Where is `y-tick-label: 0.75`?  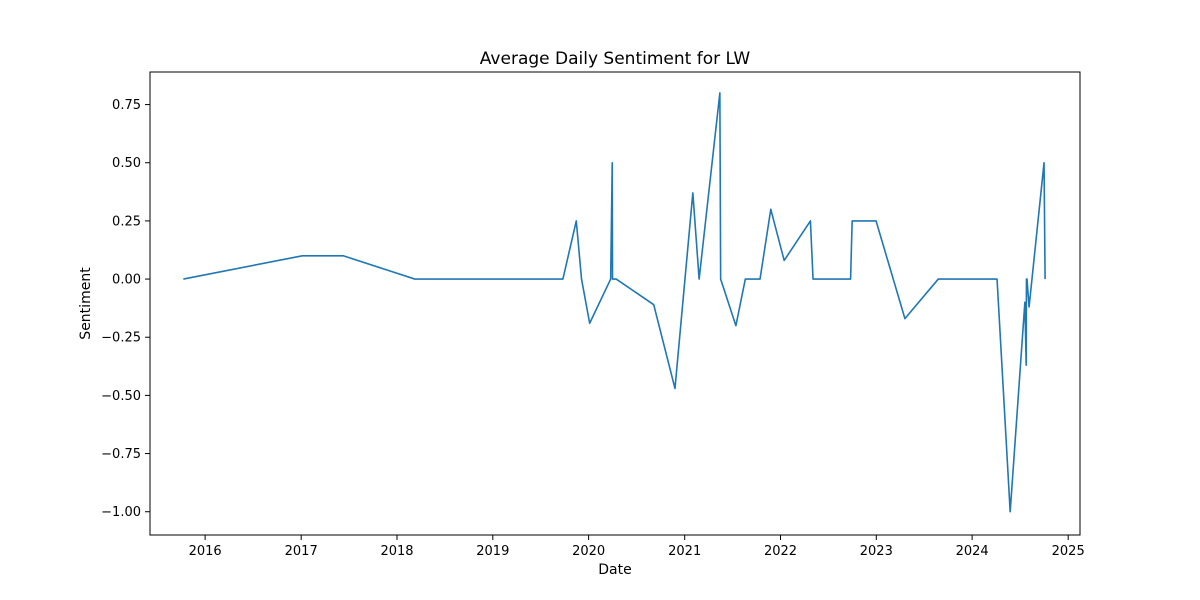 y-tick-label: 0.75 is located at coordinates (126, 105).